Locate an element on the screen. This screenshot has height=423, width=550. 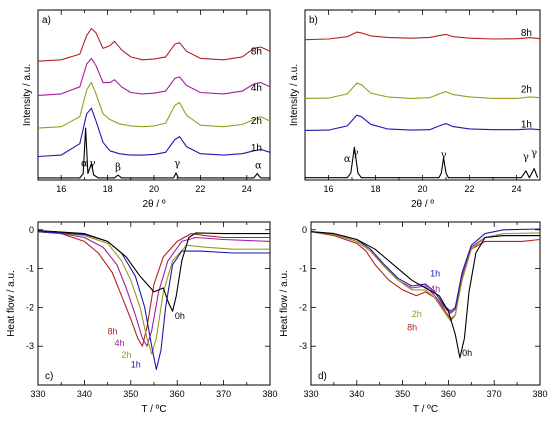
p4-panel-label: d) is located at coordinates (322, 376).